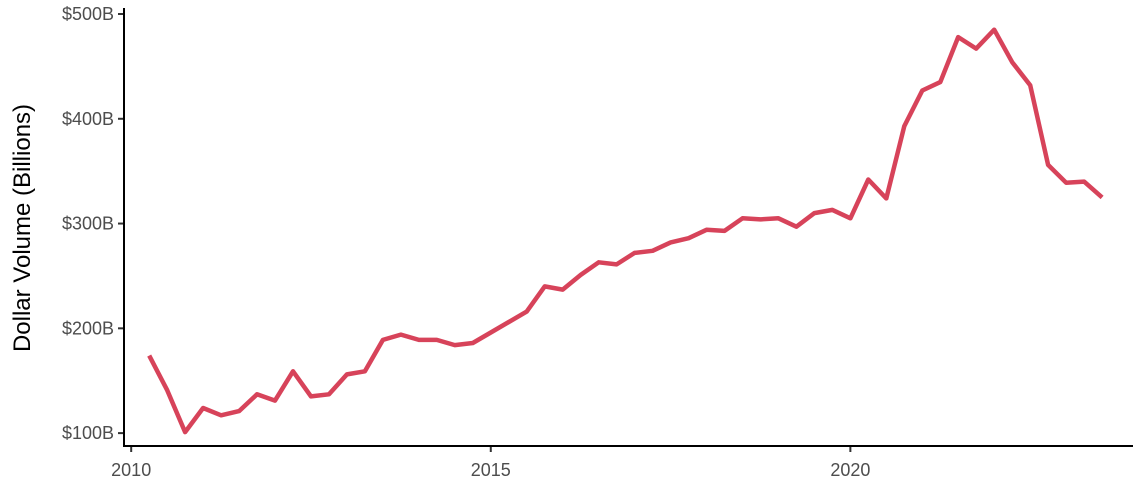  What do you see at coordinates (131, 470) in the screenshot?
I see `x-tick-label: 2010` at bounding box center [131, 470].